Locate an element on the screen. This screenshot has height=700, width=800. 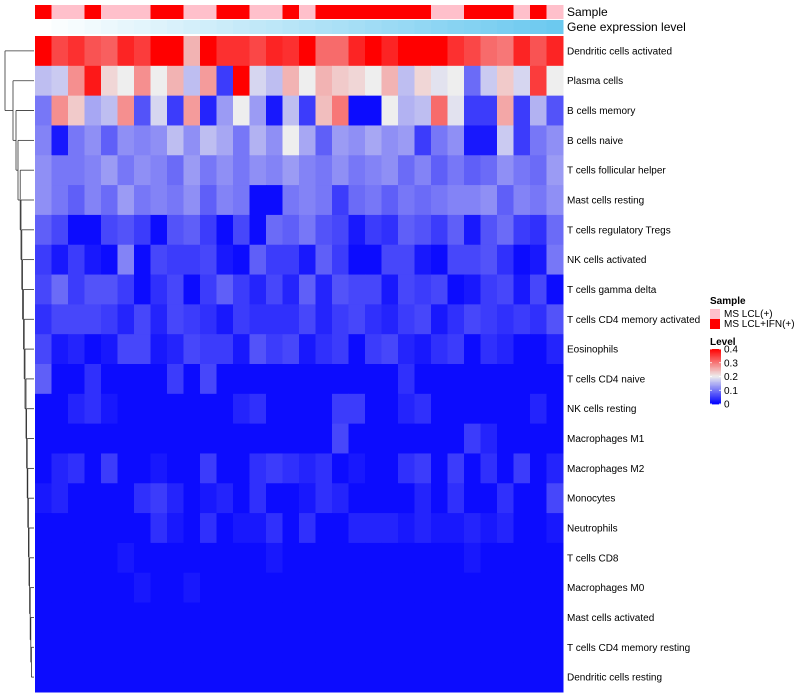
row-label: T cells regulatory Tregs is located at coordinates (619, 230).